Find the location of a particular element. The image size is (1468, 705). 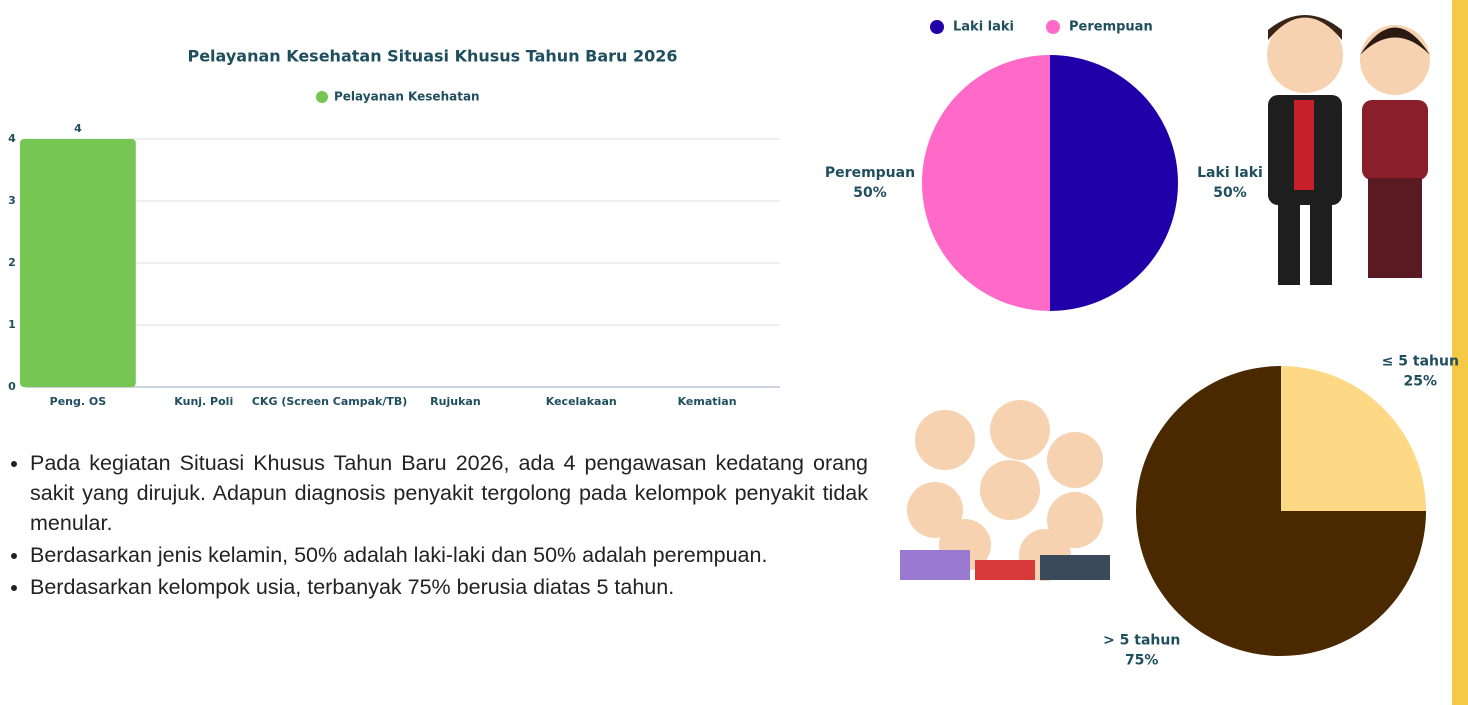

slice-value: 25% is located at coordinates (1421, 382).